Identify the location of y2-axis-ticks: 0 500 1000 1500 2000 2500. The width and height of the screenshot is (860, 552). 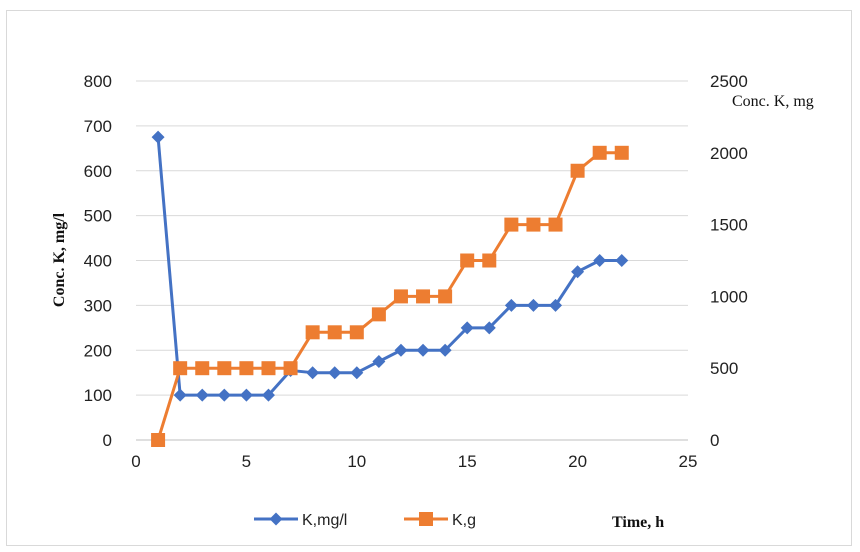
(729, 261).